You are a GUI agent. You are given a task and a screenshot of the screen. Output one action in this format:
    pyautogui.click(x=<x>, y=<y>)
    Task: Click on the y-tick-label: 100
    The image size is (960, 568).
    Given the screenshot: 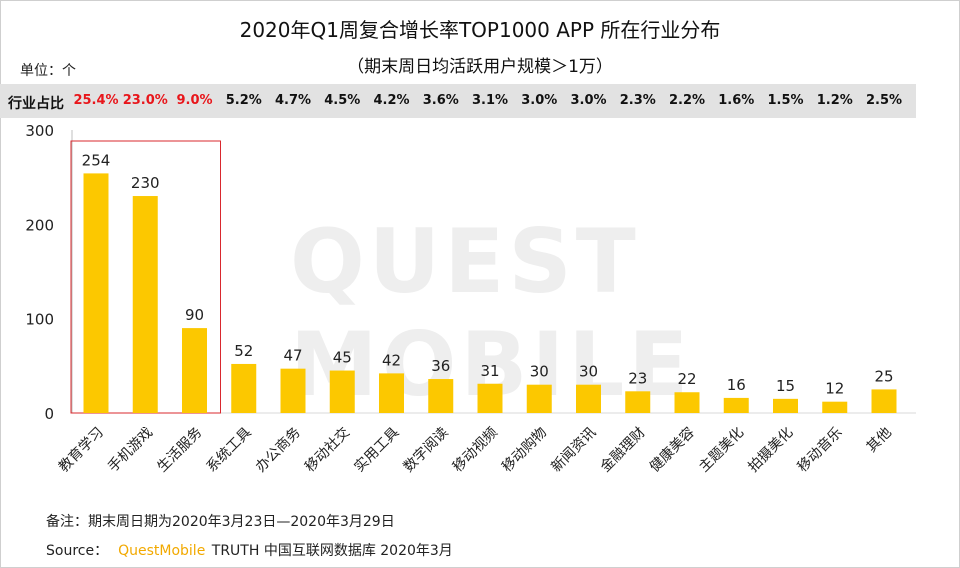 What is the action you would take?
    pyautogui.click(x=39, y=320)
    